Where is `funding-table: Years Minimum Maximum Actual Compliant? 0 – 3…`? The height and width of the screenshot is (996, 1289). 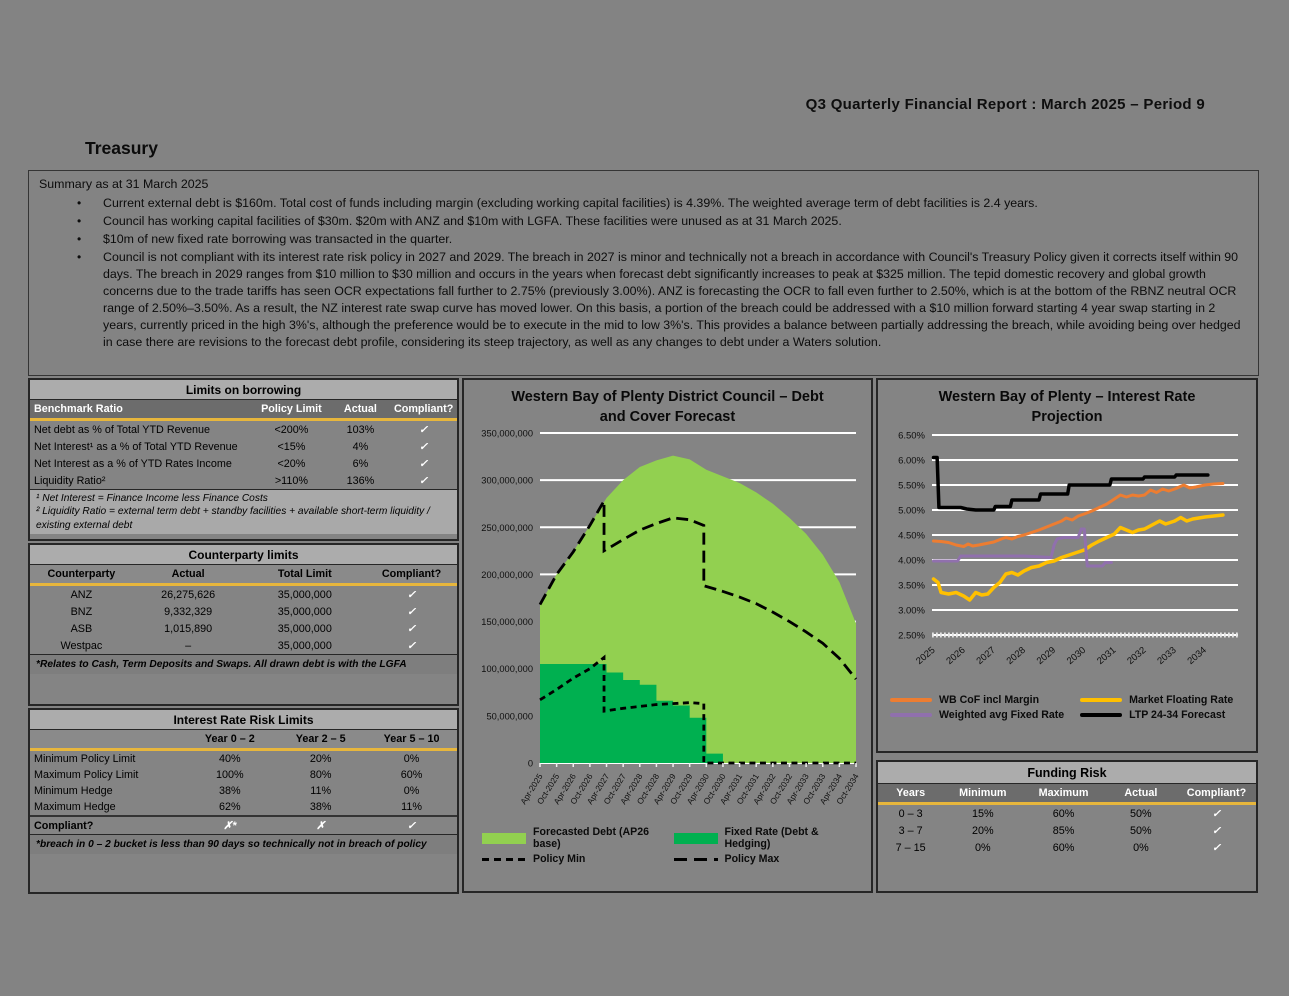
funding-table: Years Minimum Maximum Actual Compliant? 0 – 3… is located at coordinates (1067, 820).